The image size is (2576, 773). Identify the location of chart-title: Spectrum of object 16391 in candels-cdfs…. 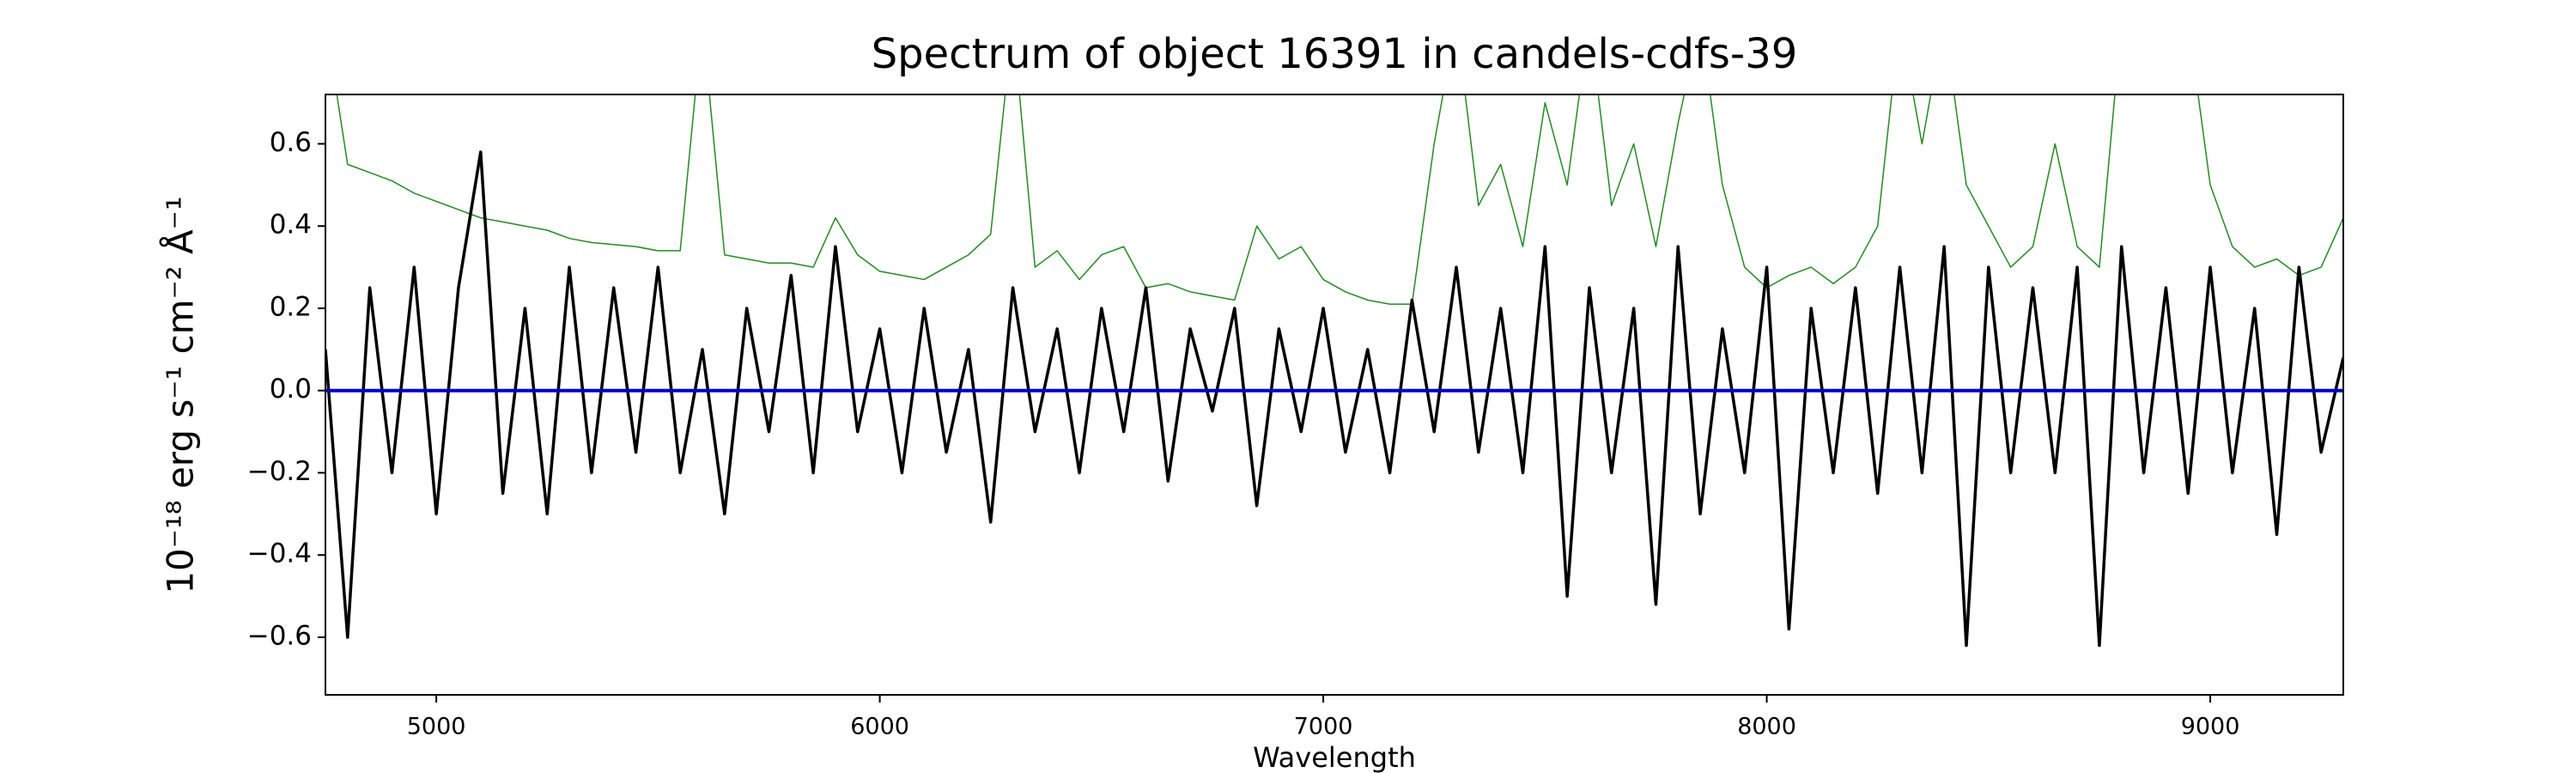
(1335, 54).